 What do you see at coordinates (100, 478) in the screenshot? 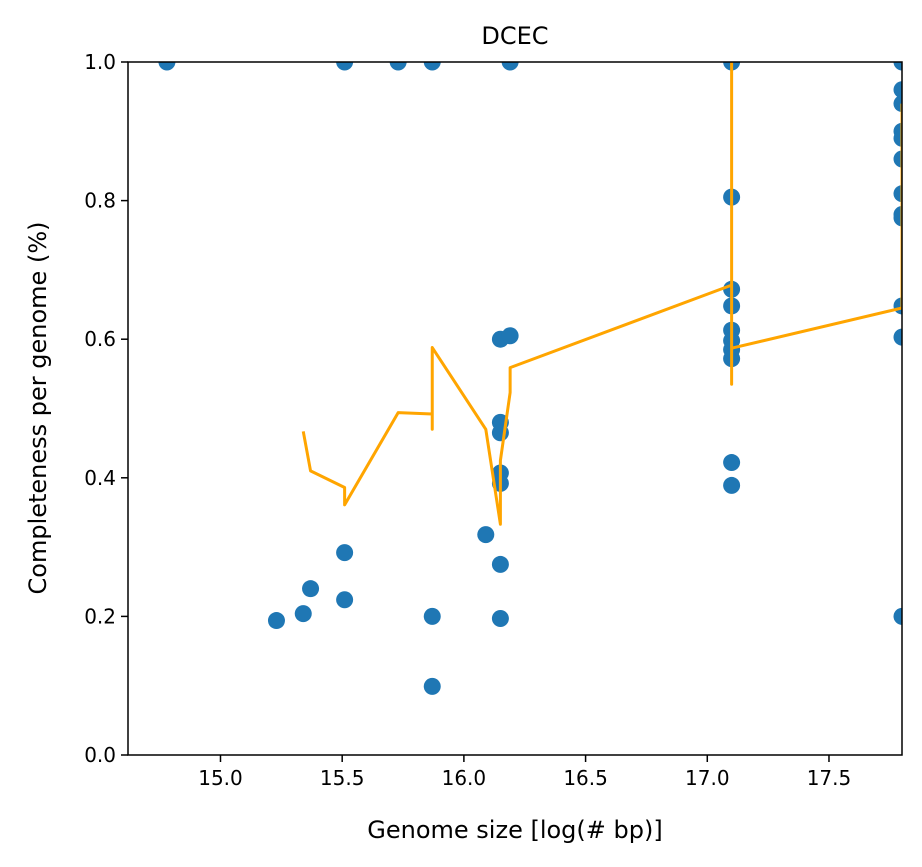
I see `y-tick-label: 0.4` at bounding box center [100, 478].